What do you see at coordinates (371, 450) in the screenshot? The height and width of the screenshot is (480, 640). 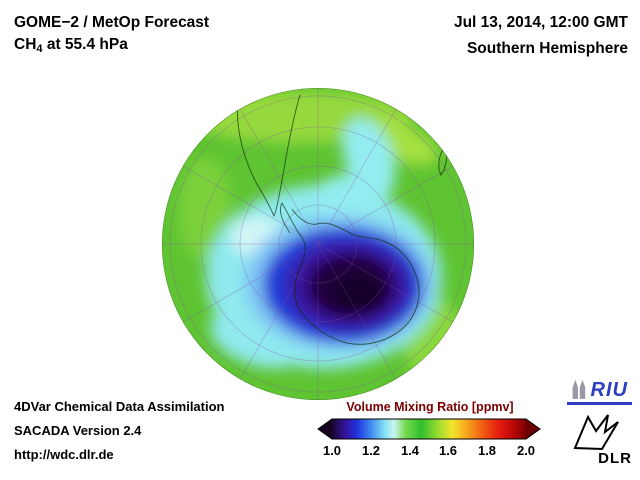 I see `tick-label: 1.2` at bounding box center [371, 450].